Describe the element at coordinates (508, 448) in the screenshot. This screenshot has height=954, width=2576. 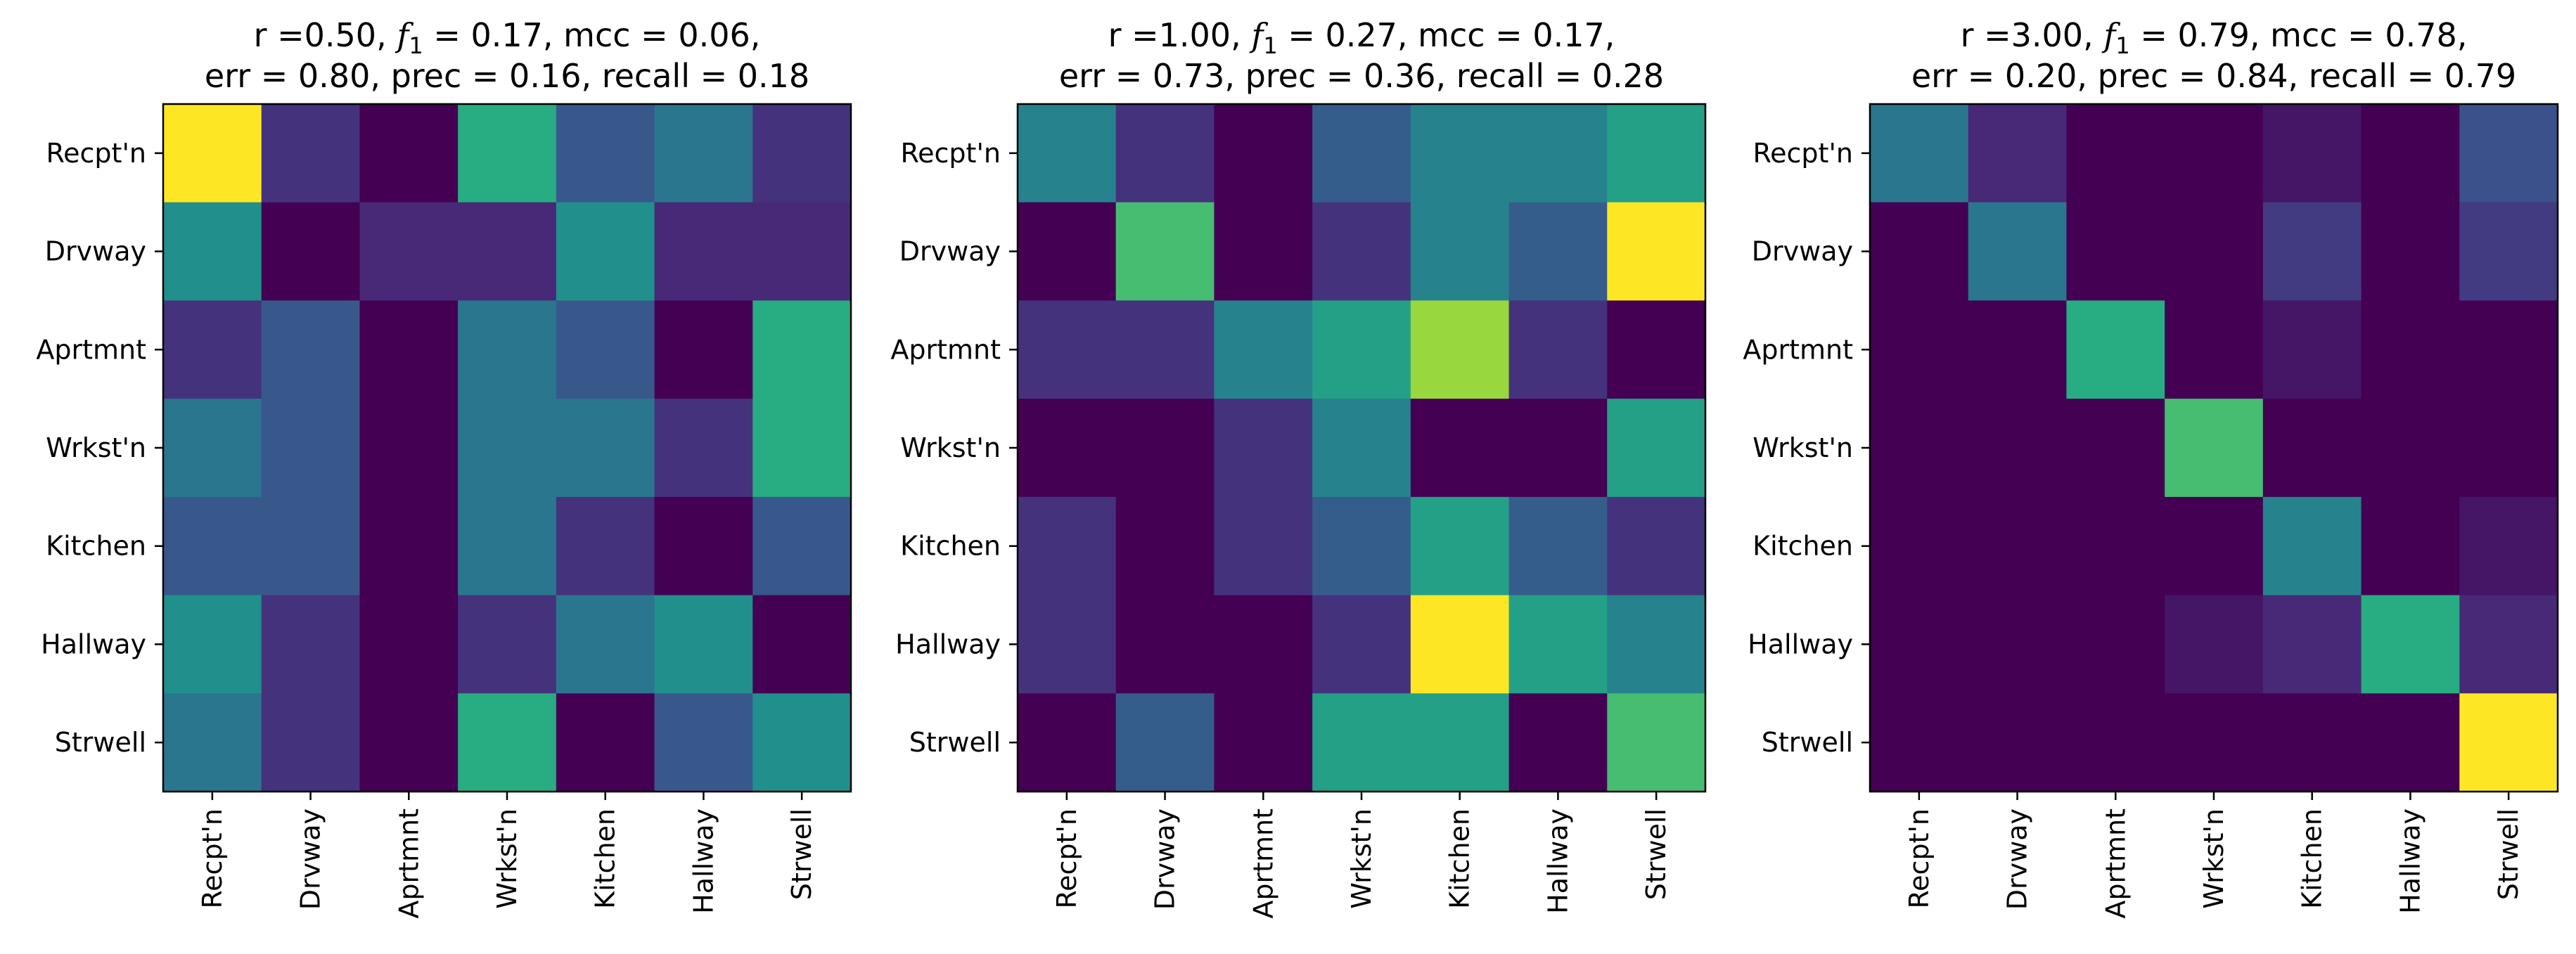
I see `heatmap-cell-r3-c3` at that location.